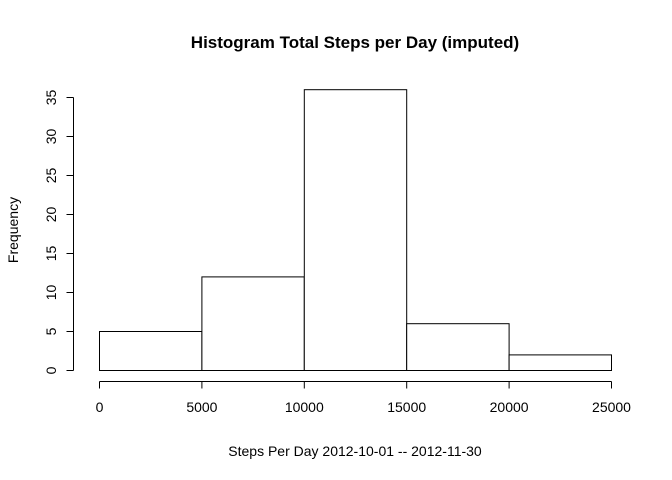  What do you see at coordinates (51, 98) in the screenshot?
I see `y-tick-label: 35` at bounding box center [51, 98].